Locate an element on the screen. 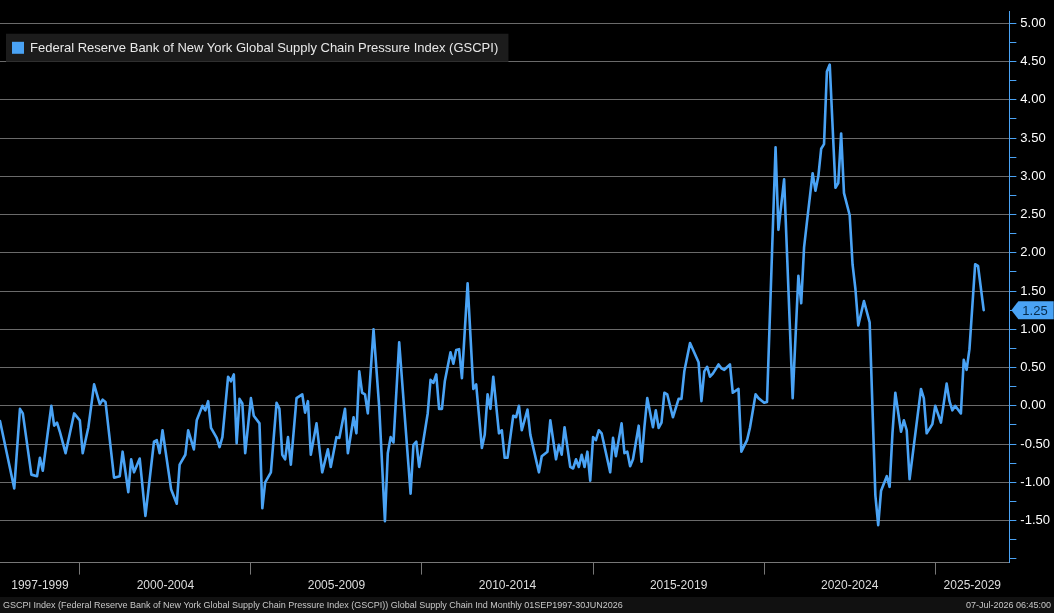 Image resolution: width=1054 pixels, height=613 pixels. x-tick-label: 2010-2014 is located at coordinates (507, 585).